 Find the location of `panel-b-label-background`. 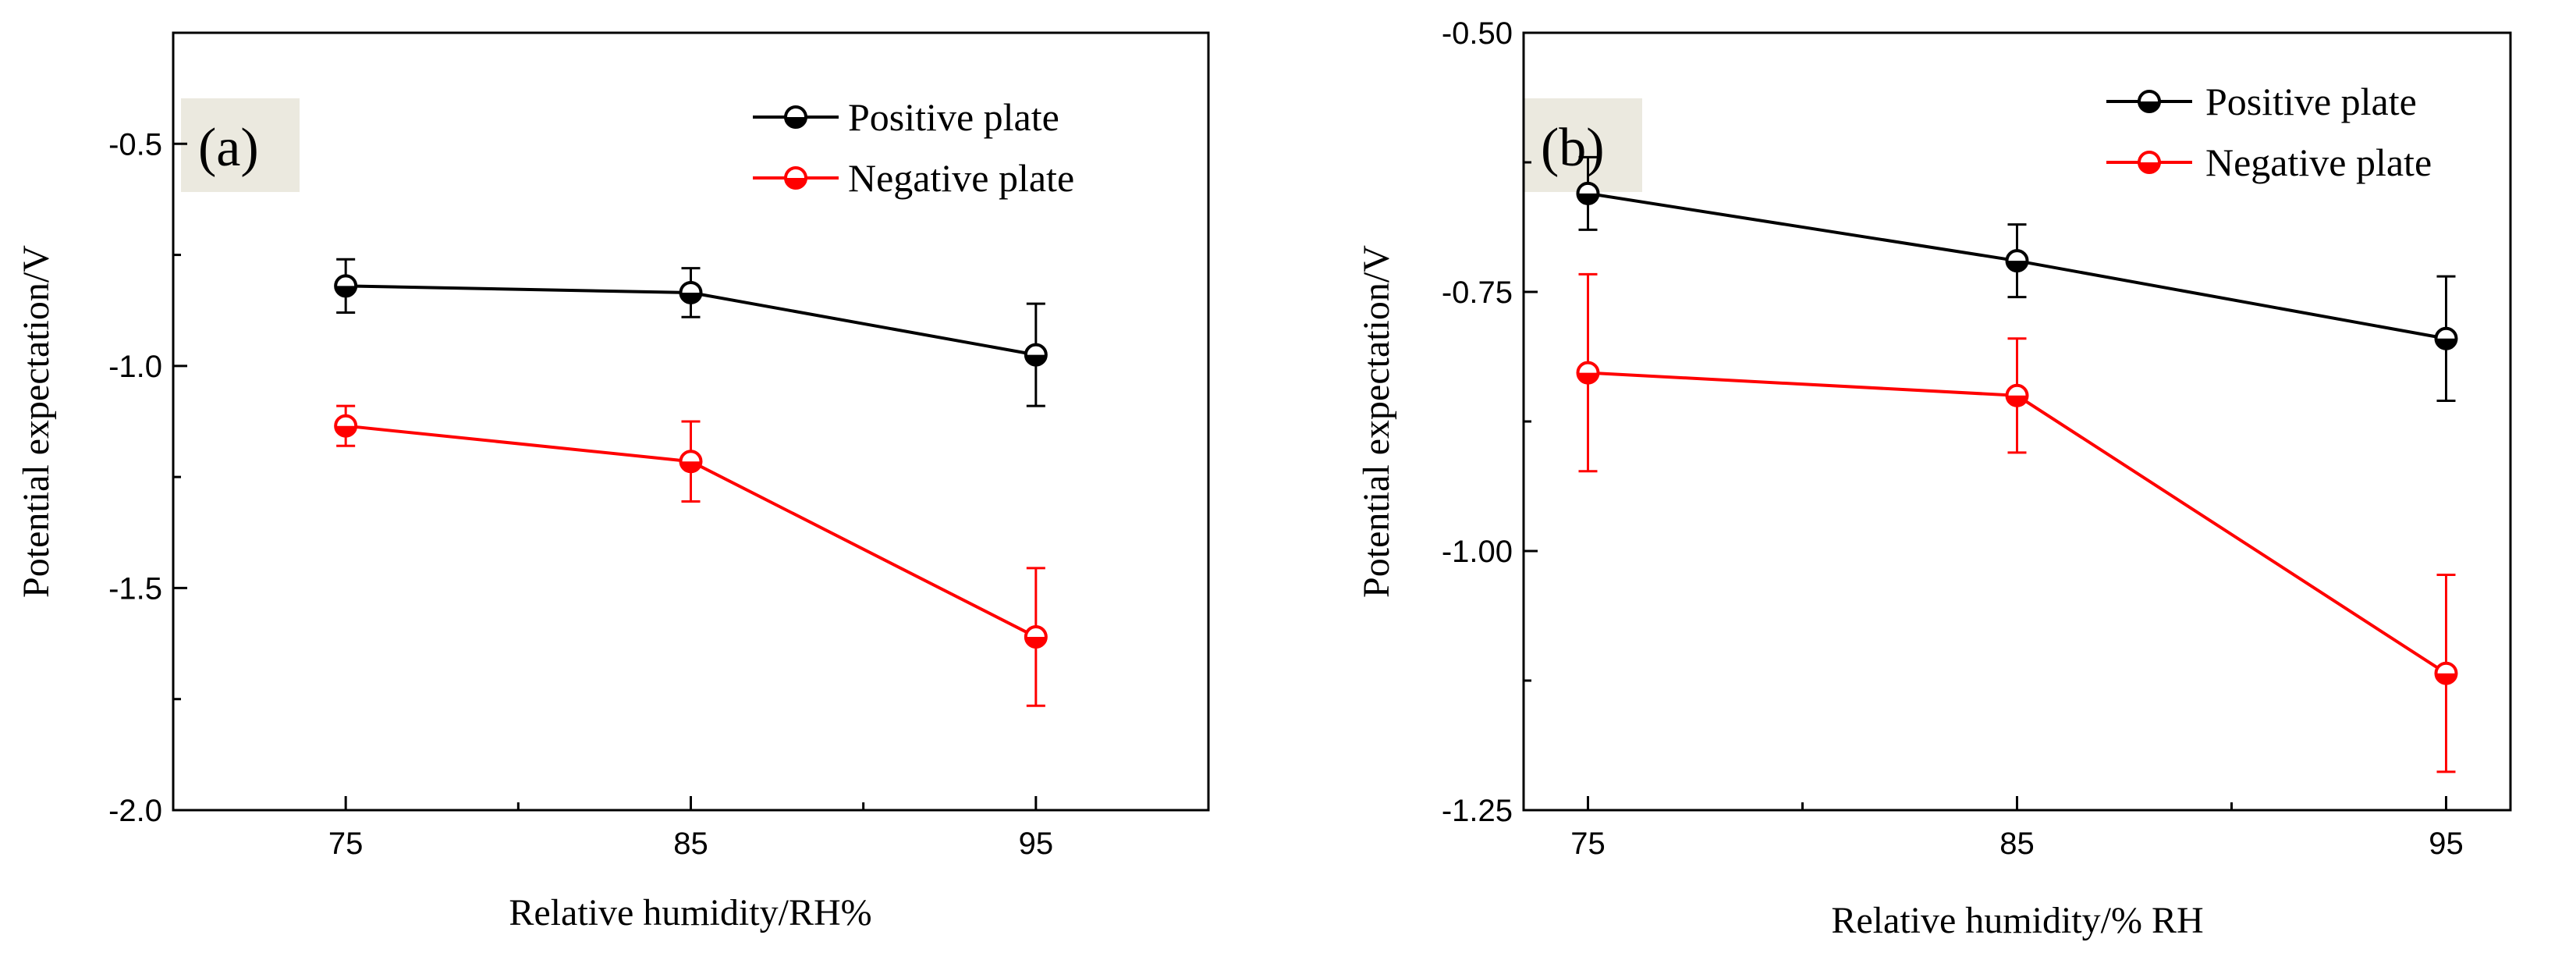

panel-b-label-background is located at coordinates (1583, 145).